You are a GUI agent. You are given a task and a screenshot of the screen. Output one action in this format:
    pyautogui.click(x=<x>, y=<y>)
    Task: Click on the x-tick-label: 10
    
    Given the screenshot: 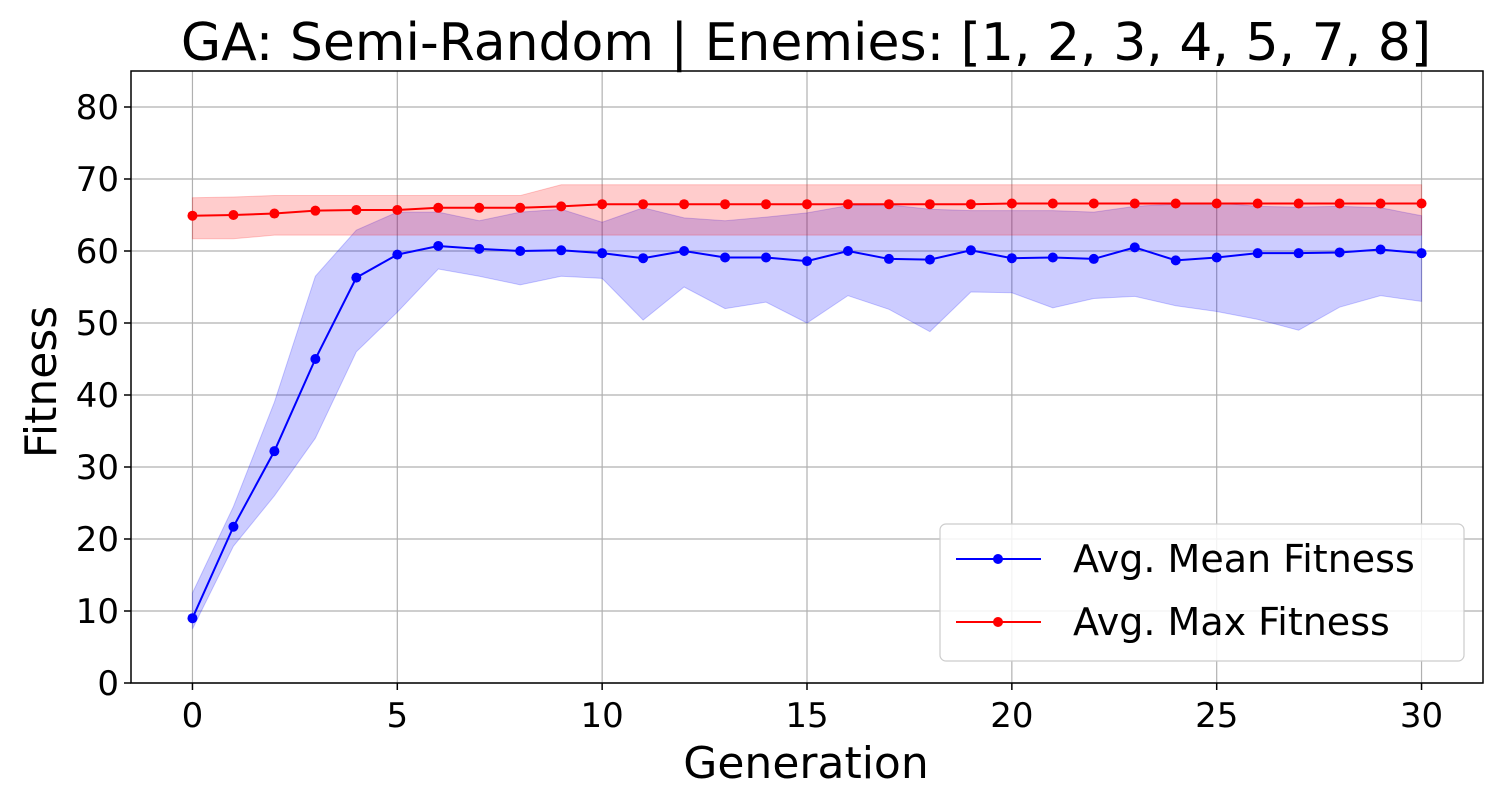 What is the action you would take?
    pyautogui.click(x=602, y=716)
    